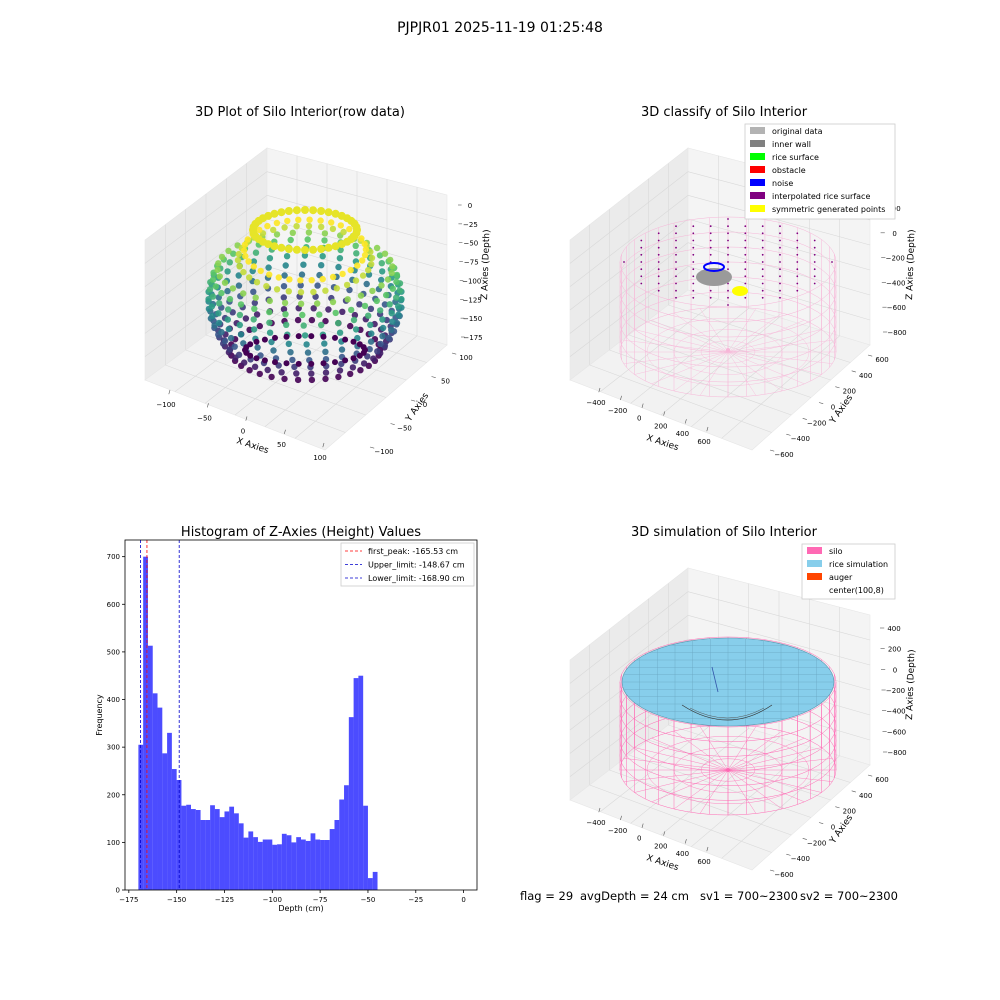  I want to click on panel-1-z-ticks: 0 −25 −50 −75 −100 −125 −150 −175, so click(470, 272).